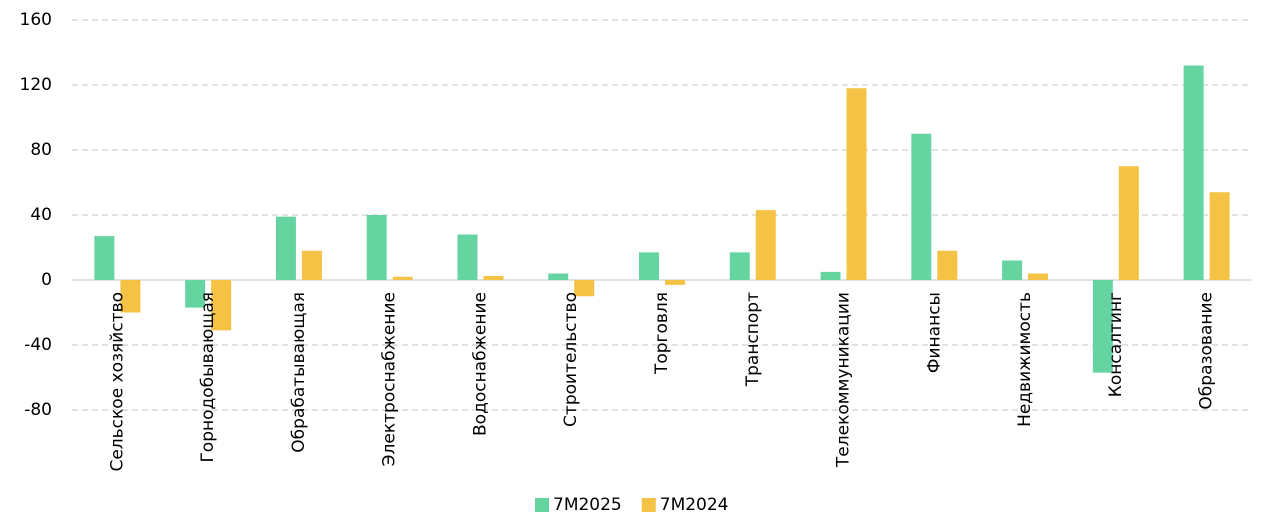  Describe the element at coordinates (36, 20) in the screenshot. I see `y-tick-label: 160` at that location.